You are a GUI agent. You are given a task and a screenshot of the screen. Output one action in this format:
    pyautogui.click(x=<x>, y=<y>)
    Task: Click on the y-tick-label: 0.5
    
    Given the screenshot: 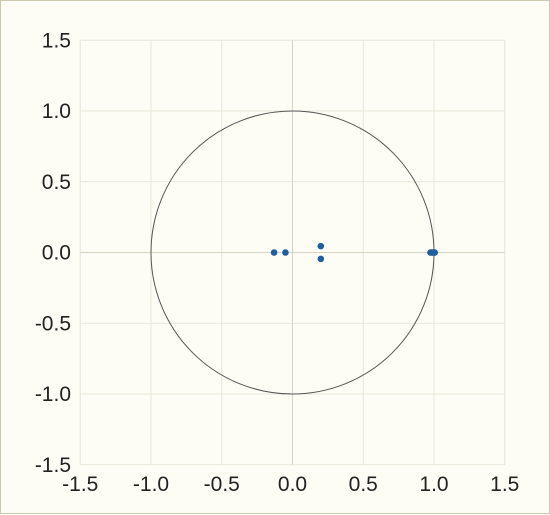 What is the action you would take?
    pyautogui.click(x=56, y=182)
    